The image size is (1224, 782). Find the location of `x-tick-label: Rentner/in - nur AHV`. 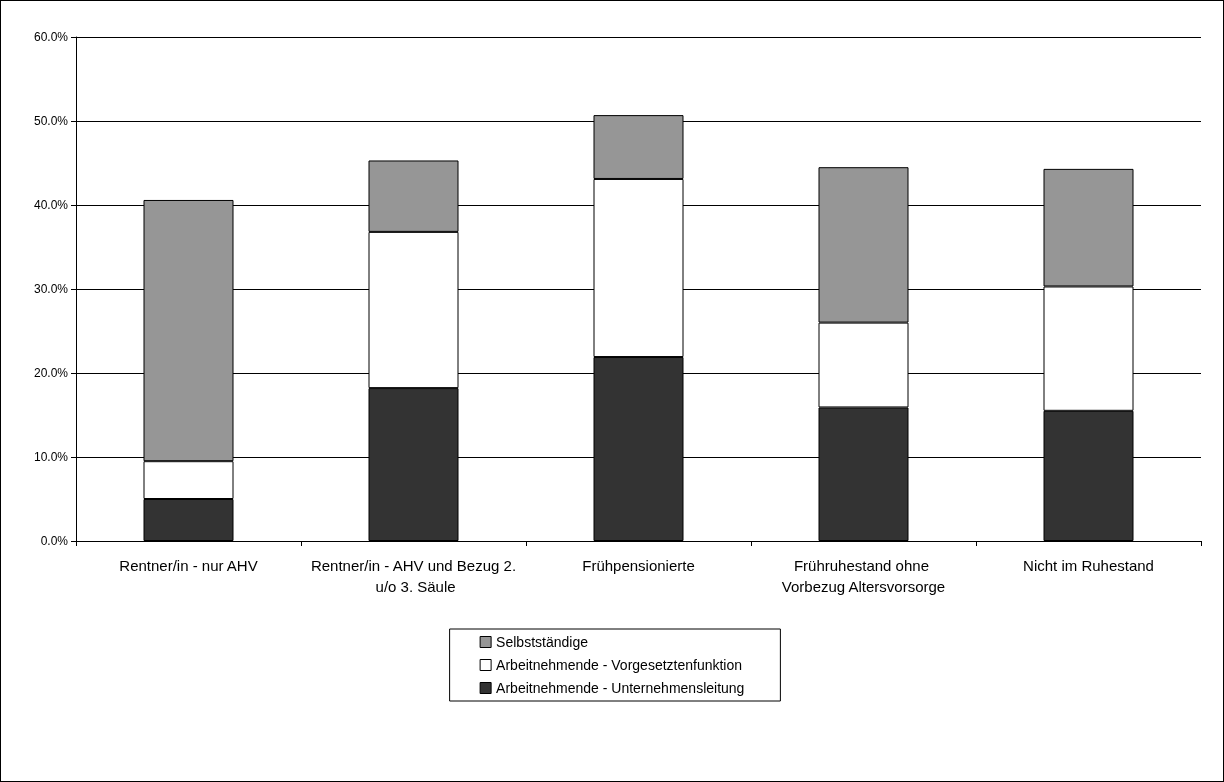

x-tick-label: Rentner/in - nur AHV is located at coordinates (188, 565).